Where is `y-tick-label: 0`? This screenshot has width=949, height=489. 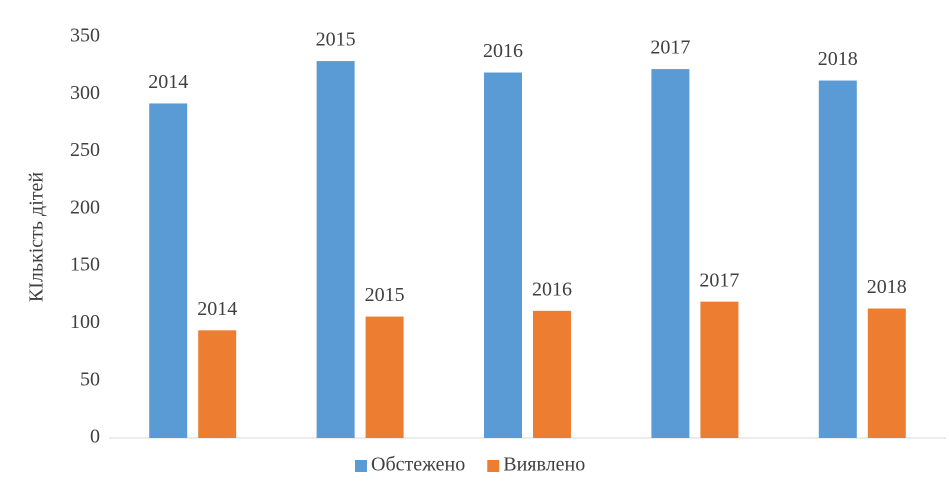
y-tick-label: 0 is located at coordinates (95, 437).